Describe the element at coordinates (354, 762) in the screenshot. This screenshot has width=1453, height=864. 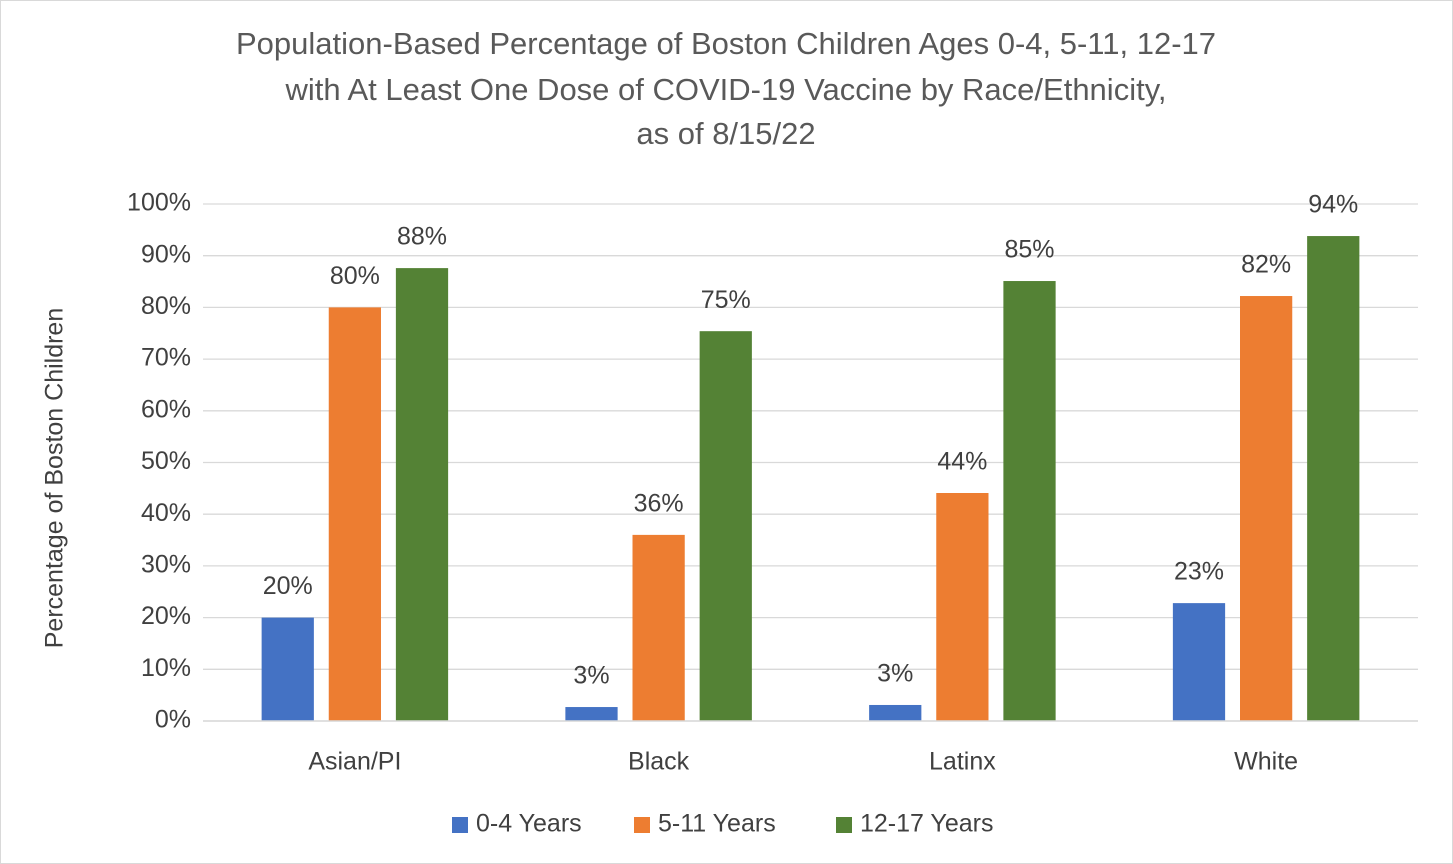
I see `x-tick-label: Asian/PI` at that location.